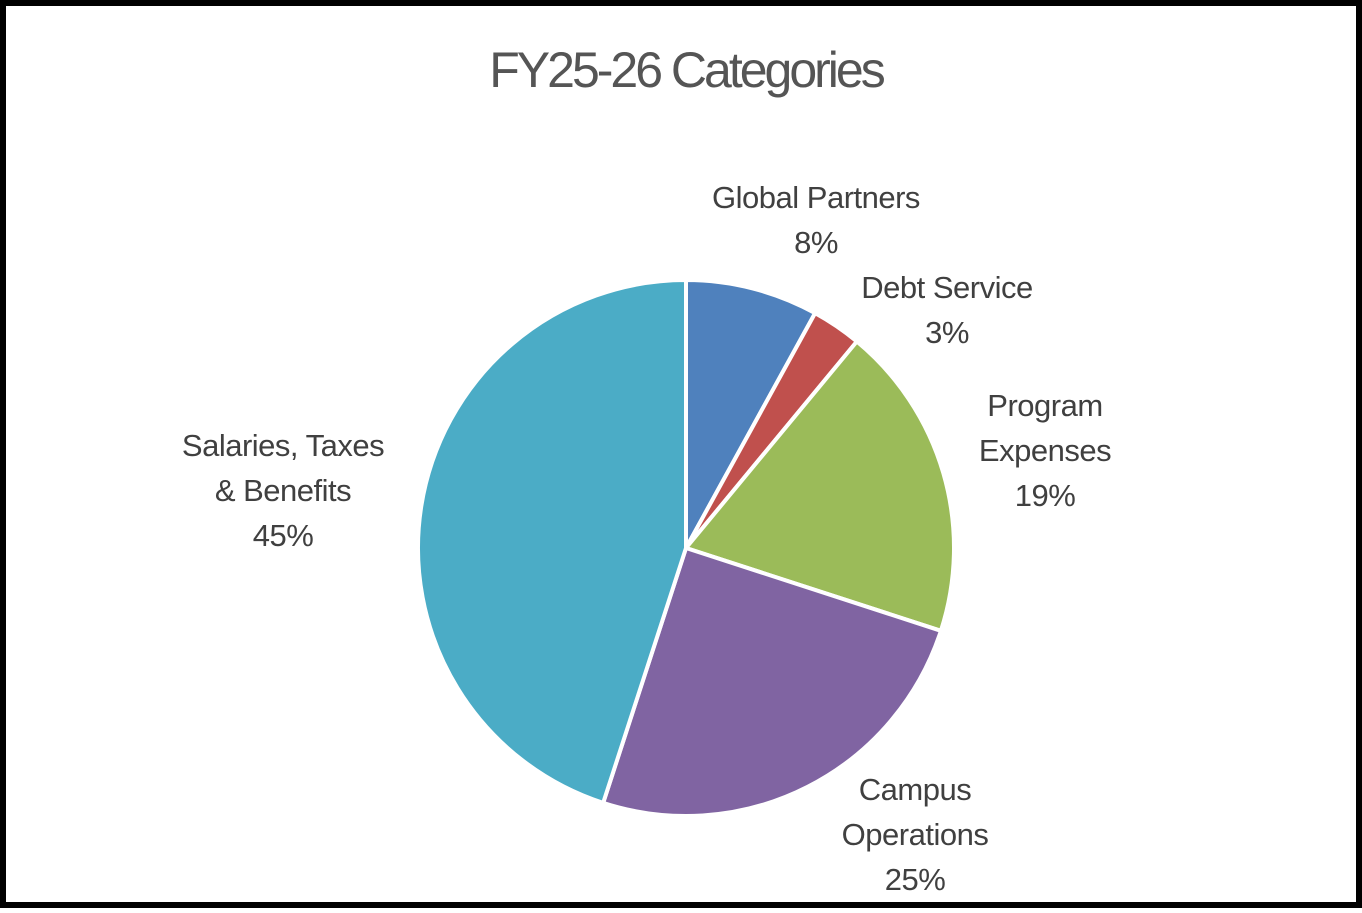 This screenshot has height=913, width=1362. Describe the element at coordinates (915, 879) in the screenshot. I see `data-label-percent: 25%` at that location.